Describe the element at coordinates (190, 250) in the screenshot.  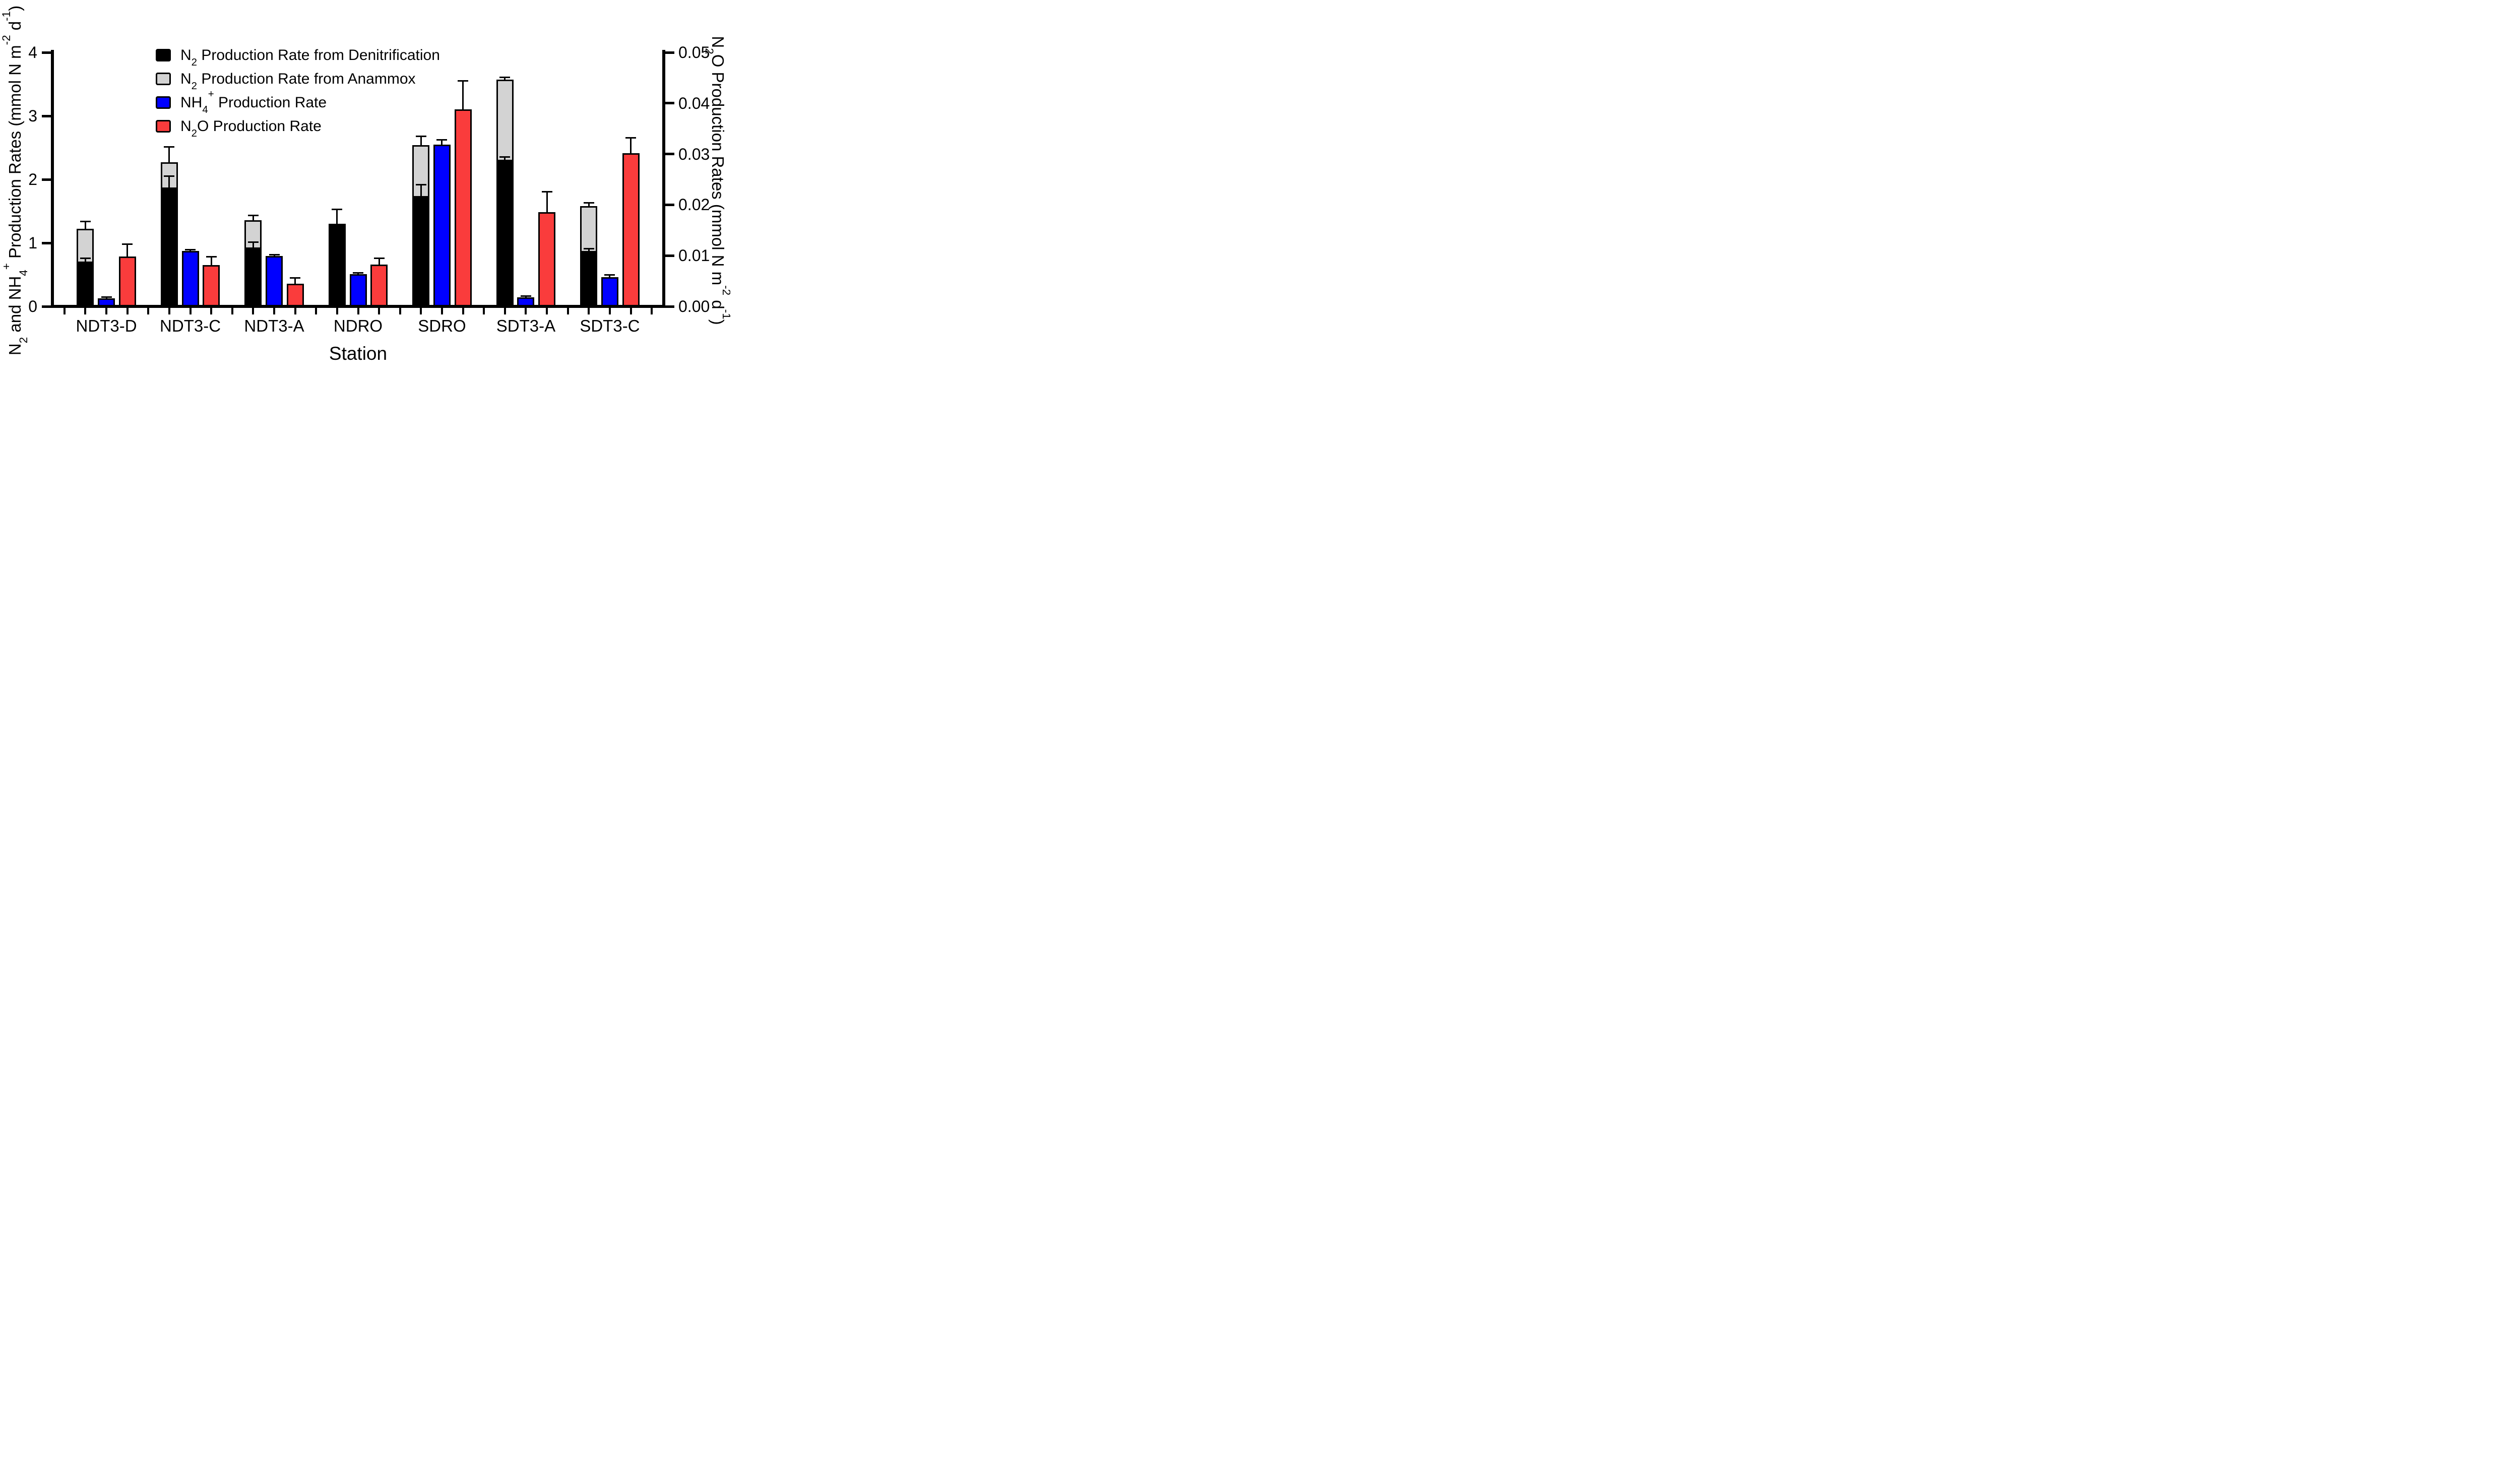
I see `error-bar-cap-nh4-NDT3-C` at that location.